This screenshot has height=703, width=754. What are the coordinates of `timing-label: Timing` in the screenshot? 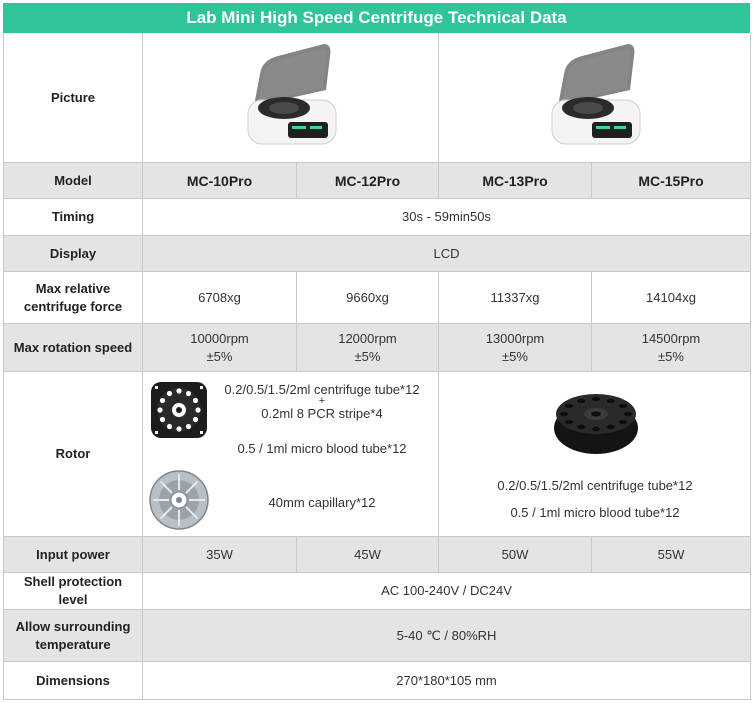 It's located at (73, 217).